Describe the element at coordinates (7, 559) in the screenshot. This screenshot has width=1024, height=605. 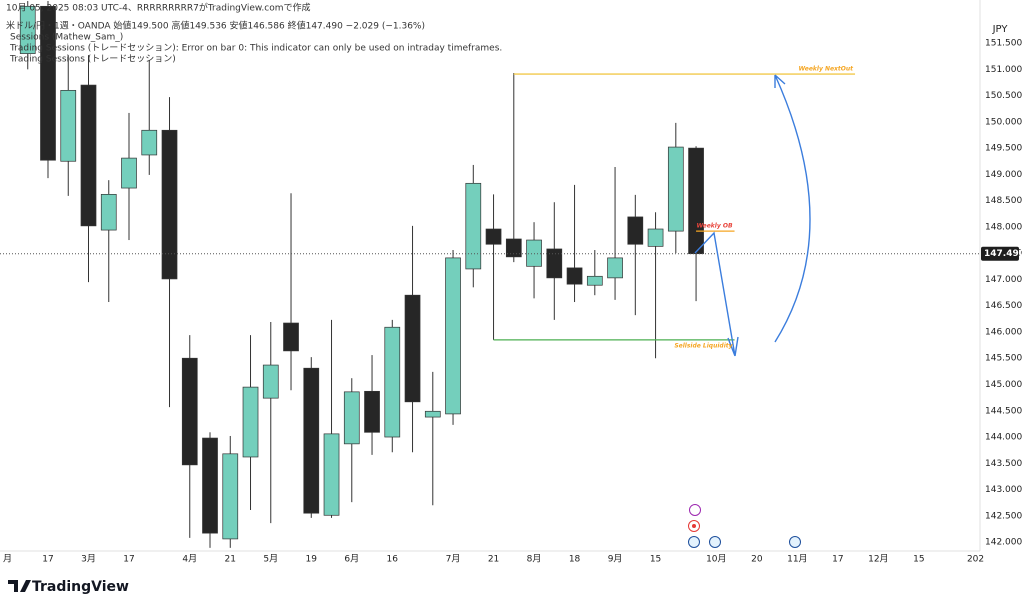
I see `x-tick-label: 月` at that location.